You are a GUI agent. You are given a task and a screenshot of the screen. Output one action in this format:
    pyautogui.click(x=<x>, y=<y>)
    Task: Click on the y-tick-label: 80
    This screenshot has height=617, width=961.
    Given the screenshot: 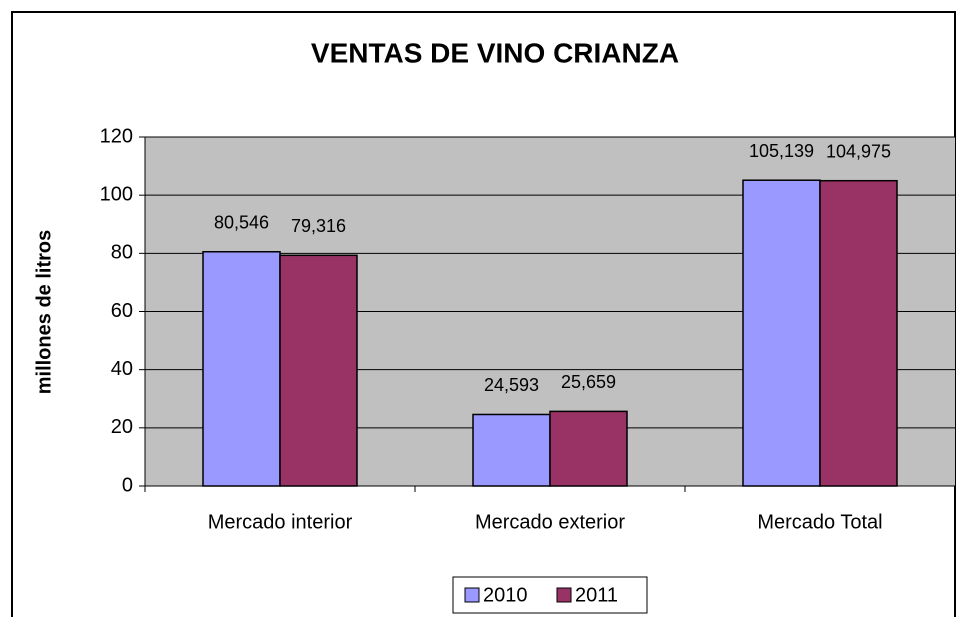 What is the action you would take?
    pyautogui.click(x=122, y=253)
    